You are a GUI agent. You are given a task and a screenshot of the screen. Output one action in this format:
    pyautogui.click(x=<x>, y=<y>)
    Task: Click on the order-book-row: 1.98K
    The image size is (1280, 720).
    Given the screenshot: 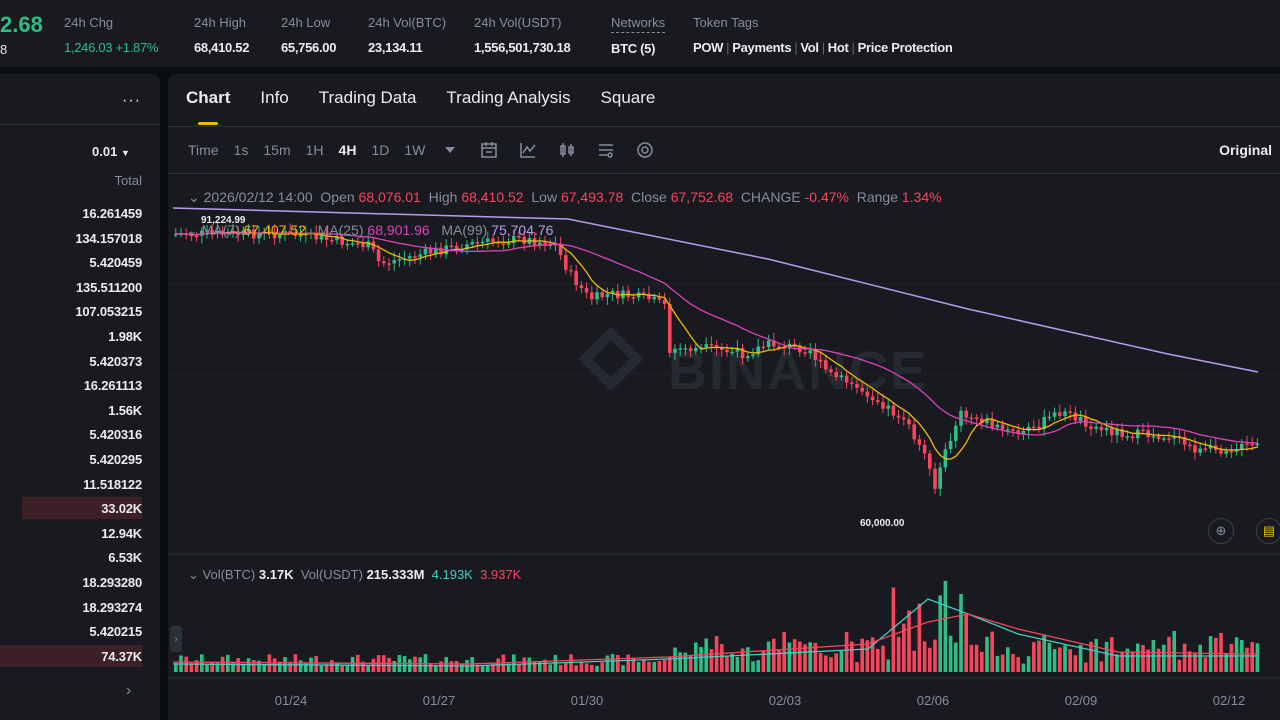 What is the action you would take?
    pyautogui.click(x=80, y=336)
    